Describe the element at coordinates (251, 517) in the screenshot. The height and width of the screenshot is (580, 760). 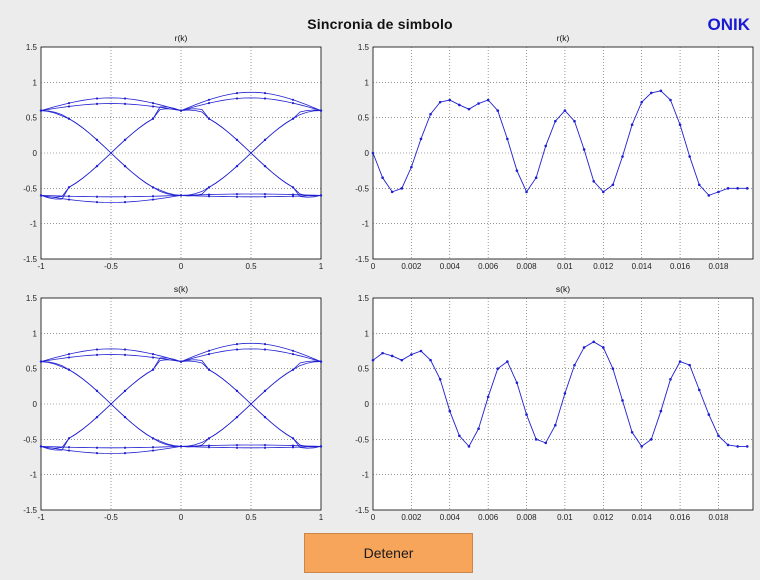
I see `x-tick-label: 0.5` at that location.